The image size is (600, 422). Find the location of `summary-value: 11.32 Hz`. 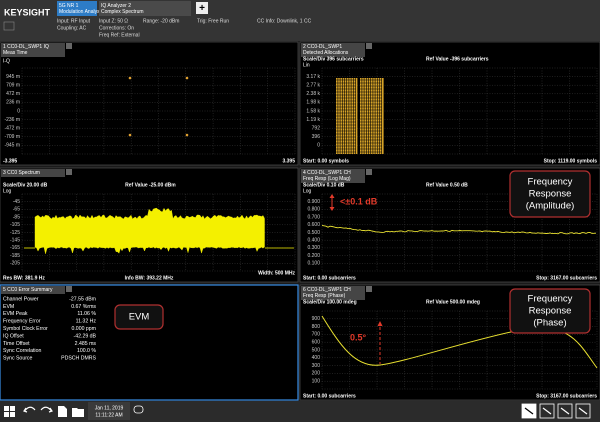

summary-value: 11.32 Hz is located at coordinates (86, 322).